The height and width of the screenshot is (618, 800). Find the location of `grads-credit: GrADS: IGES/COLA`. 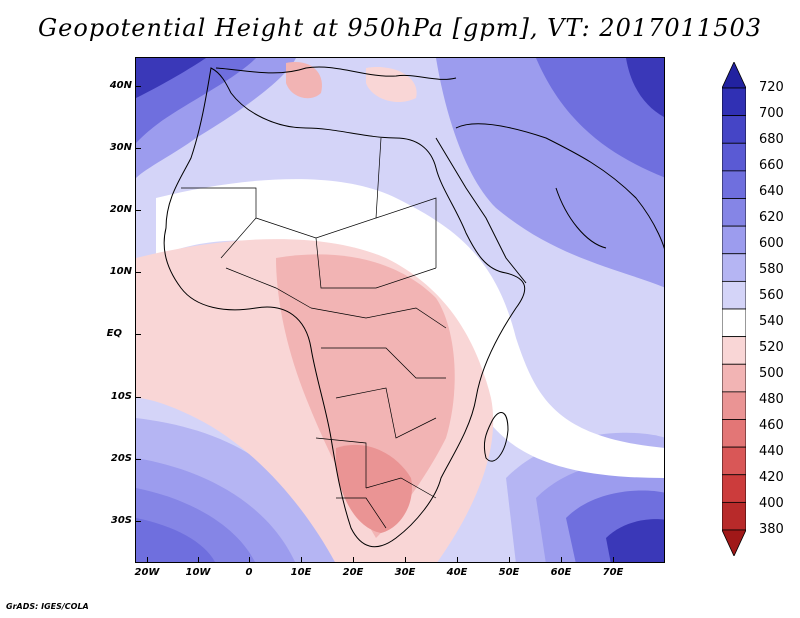

grads-credit: GrADS: IGES/COLA is located at coordinates (47, 606).